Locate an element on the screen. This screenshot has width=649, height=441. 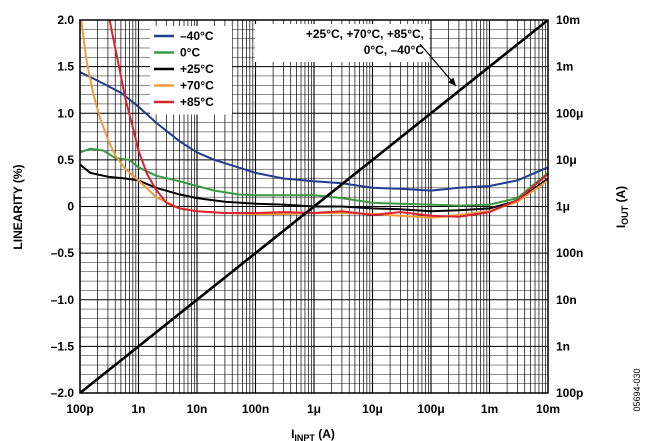
y2-tick-label: 10μ is located at coordinates (566, 160).